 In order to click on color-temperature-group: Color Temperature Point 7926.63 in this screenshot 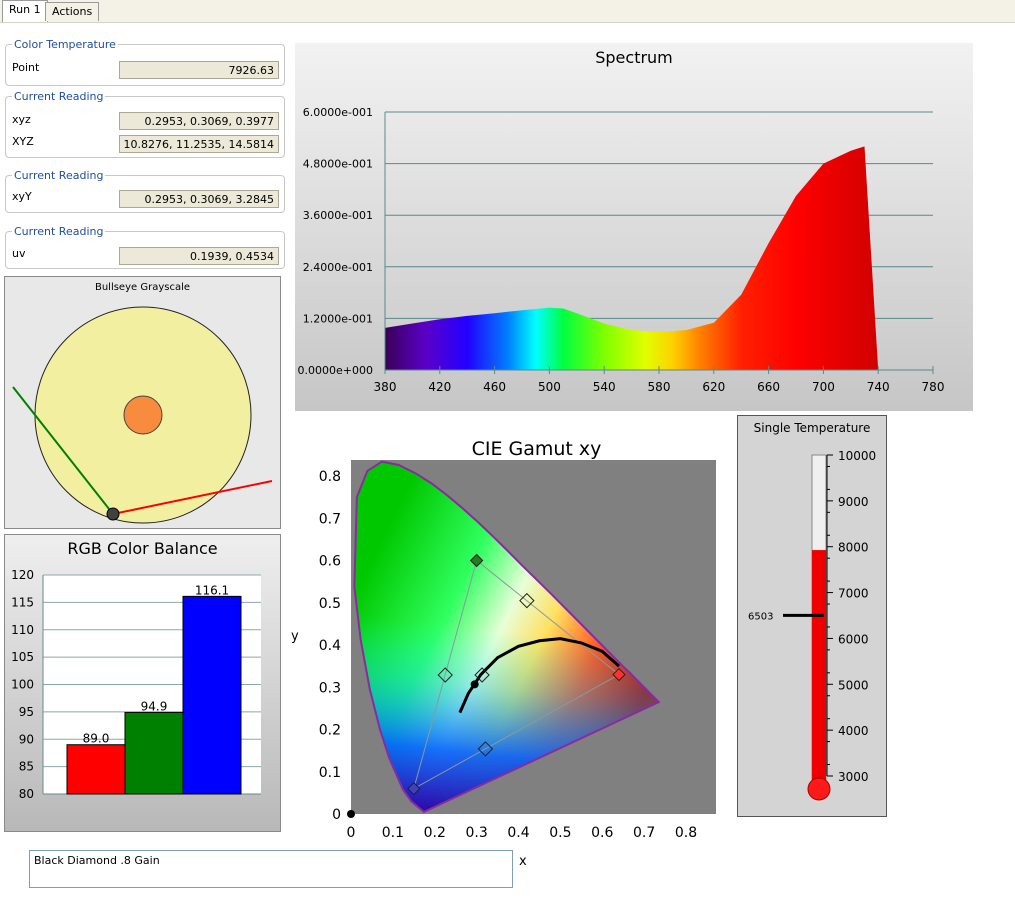, I will do `click(145, 62)`.